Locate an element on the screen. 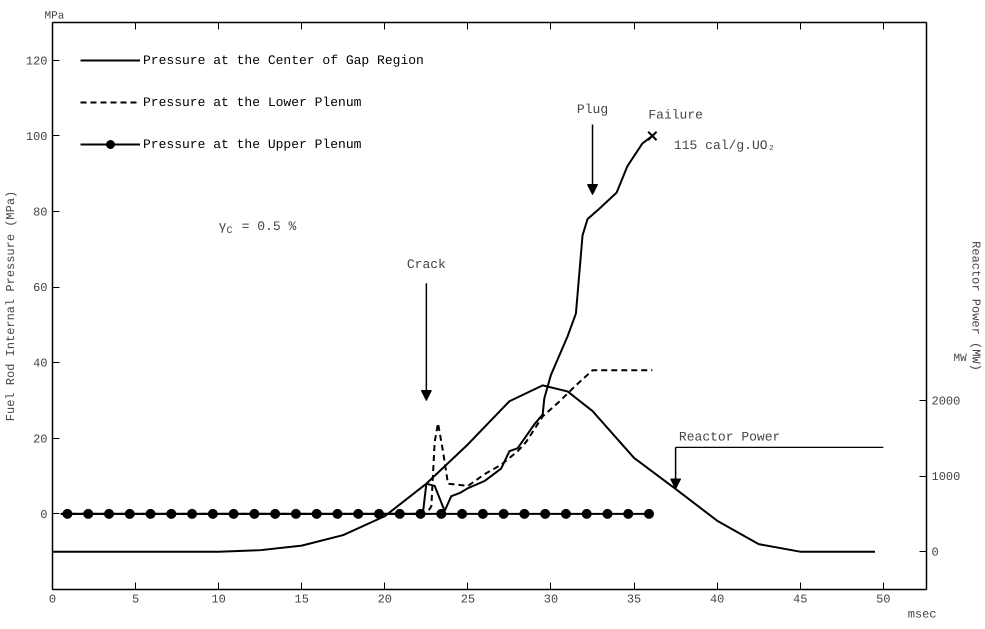 The height and width of the screenshot is (629, 985). x-tick-label: 10 is located at coordinates (218, 599).